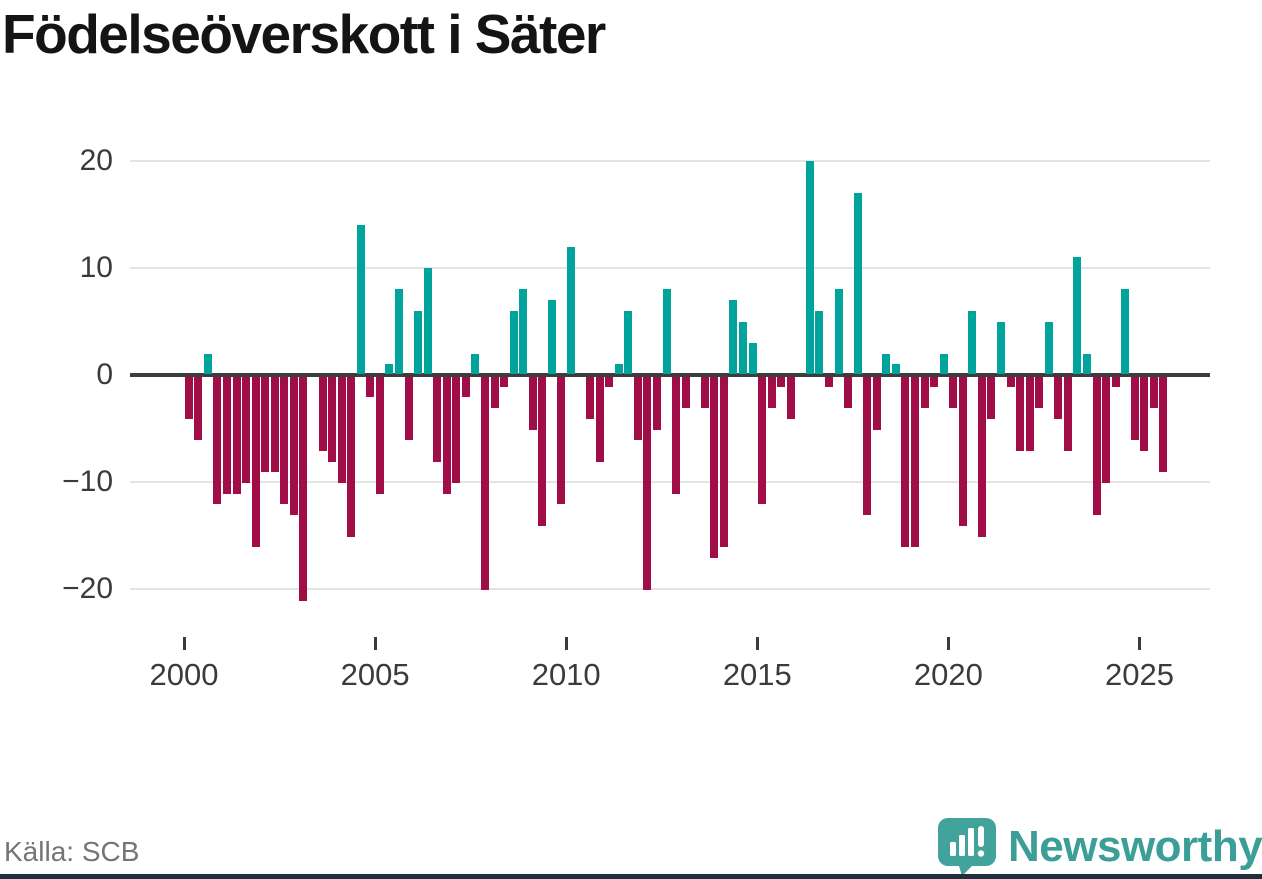 The width and height of the screenshot is (1262, 879). Describe the element at coordinates (375, 674) in the screenshot. I see `x-axis-label-2005: 2005` at that location.